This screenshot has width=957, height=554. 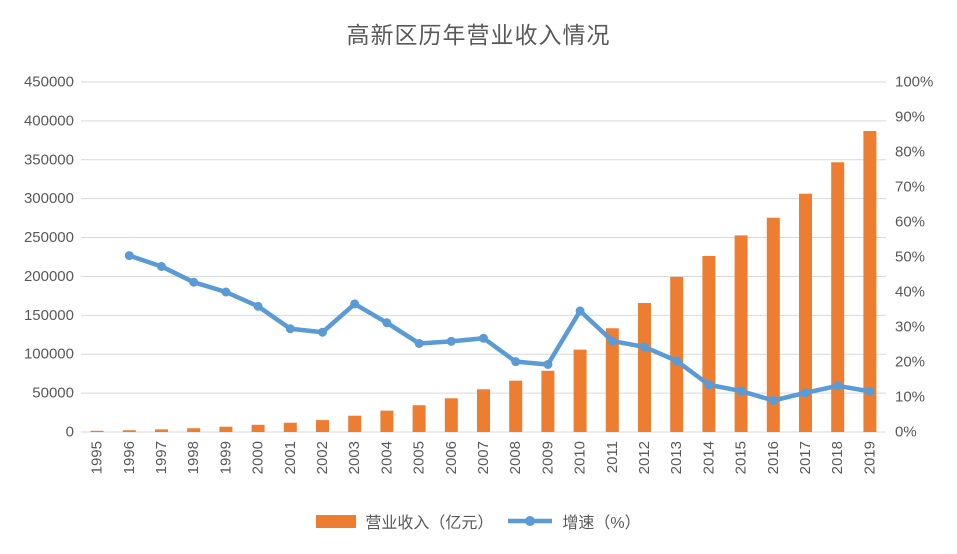 What do you see at coordinates (869, 457) in the screenshot?
I see `x-axis-year-label: 2019` at bounding box center [869, 457].